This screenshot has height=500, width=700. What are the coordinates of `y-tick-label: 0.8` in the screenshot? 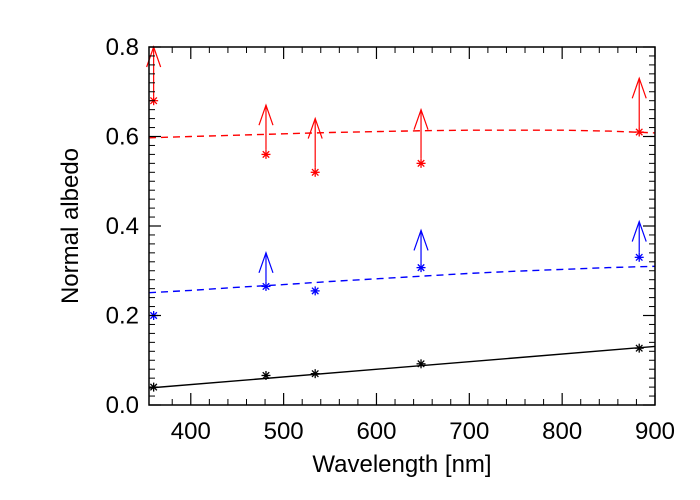 It's located at (122, 47).